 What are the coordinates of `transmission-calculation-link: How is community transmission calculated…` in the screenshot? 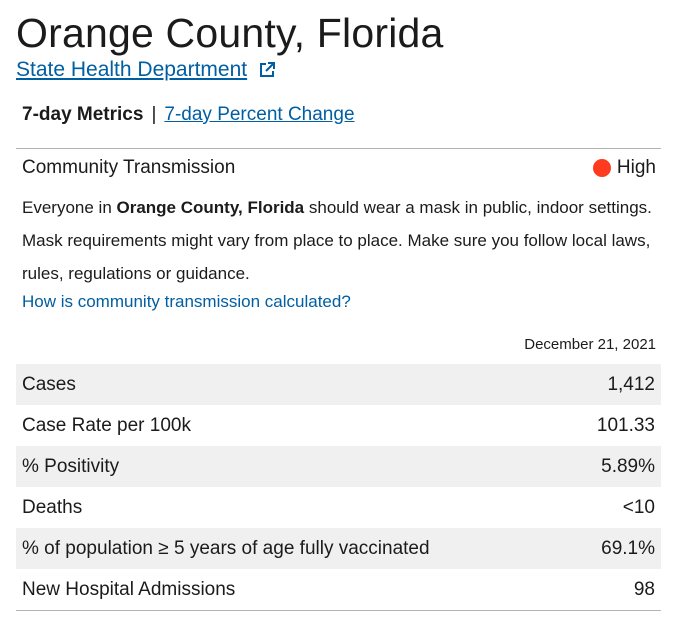 It's located at (186, 301).